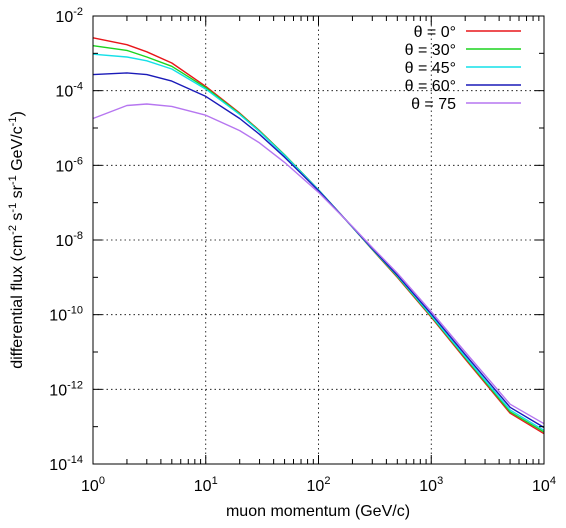 The width and height of the screenshot is (566, 528). I want to click on legend-label: θ = 60°, so click(430, 86).